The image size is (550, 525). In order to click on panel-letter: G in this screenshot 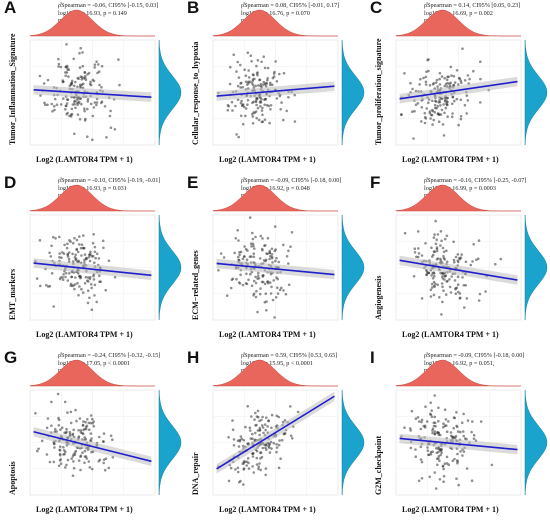, I will do `click(11, 357)`.